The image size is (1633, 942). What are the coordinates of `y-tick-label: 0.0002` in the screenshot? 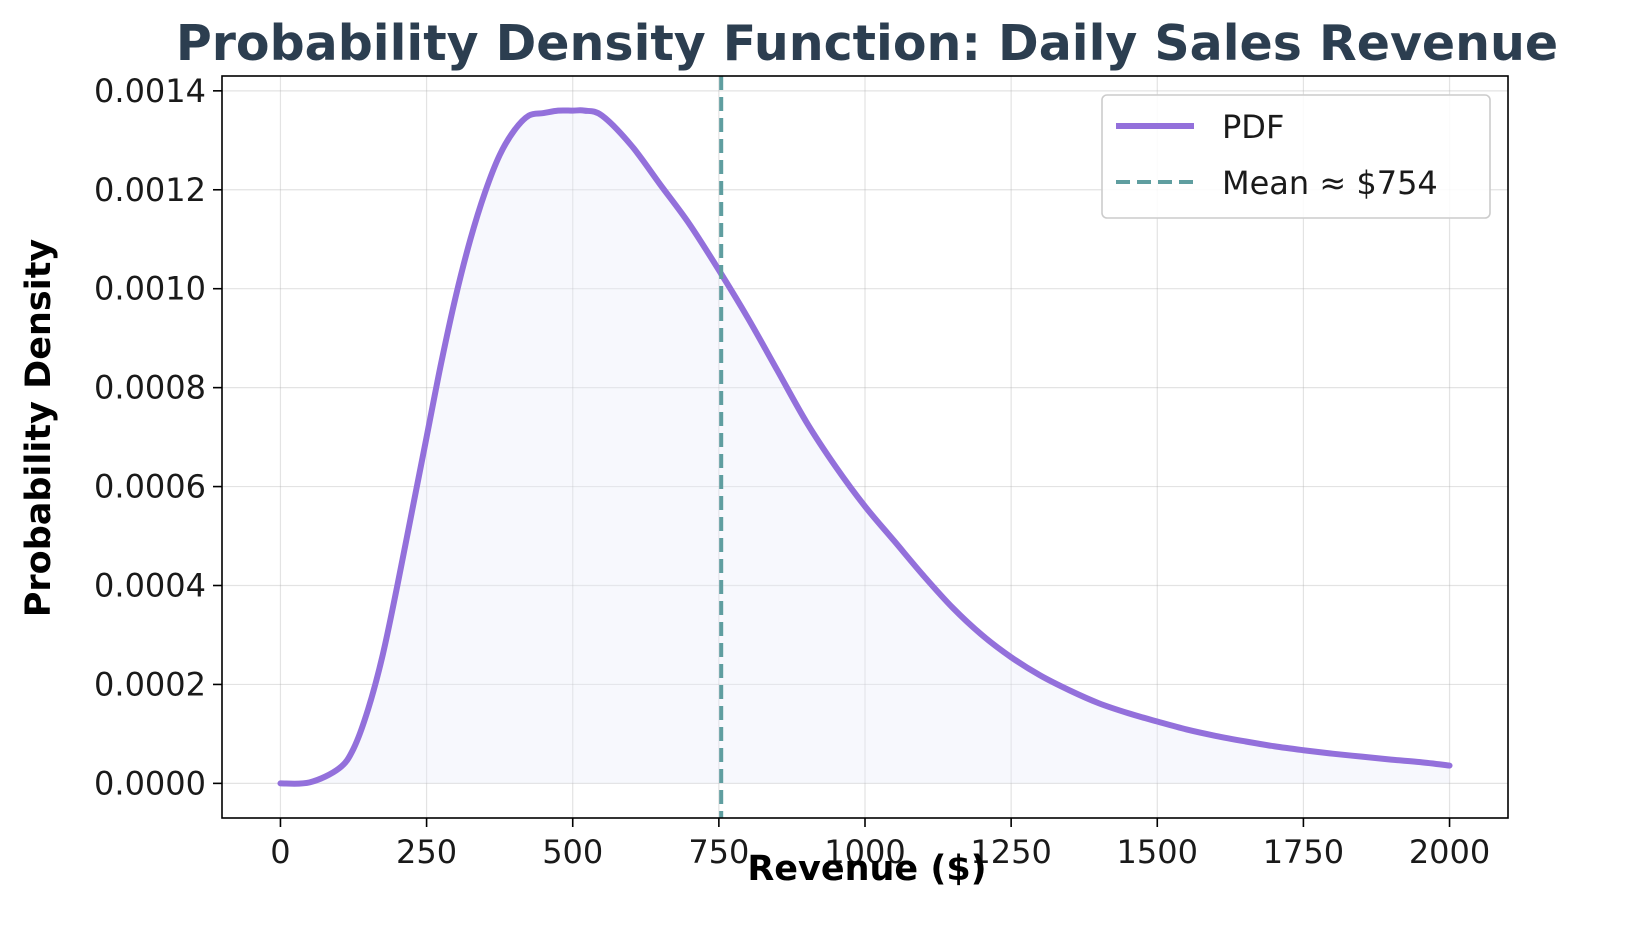 It's located at (150, 684).